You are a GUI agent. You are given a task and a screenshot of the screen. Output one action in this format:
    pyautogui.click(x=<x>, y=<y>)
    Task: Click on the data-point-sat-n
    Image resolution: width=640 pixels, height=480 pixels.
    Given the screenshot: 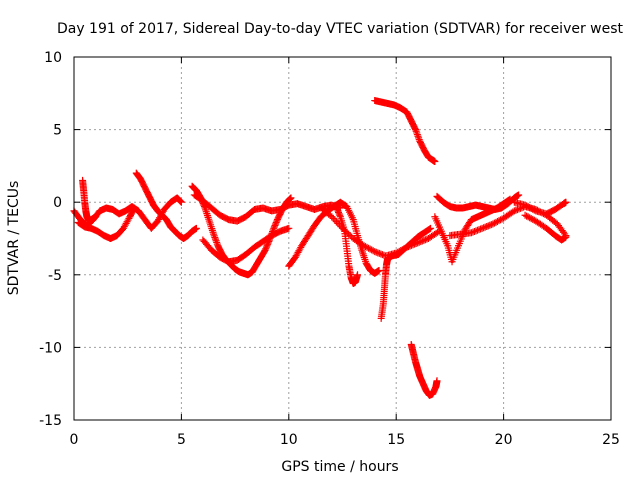 What is the action you would take?
    pyautogui.click(x=519, y=195)
    